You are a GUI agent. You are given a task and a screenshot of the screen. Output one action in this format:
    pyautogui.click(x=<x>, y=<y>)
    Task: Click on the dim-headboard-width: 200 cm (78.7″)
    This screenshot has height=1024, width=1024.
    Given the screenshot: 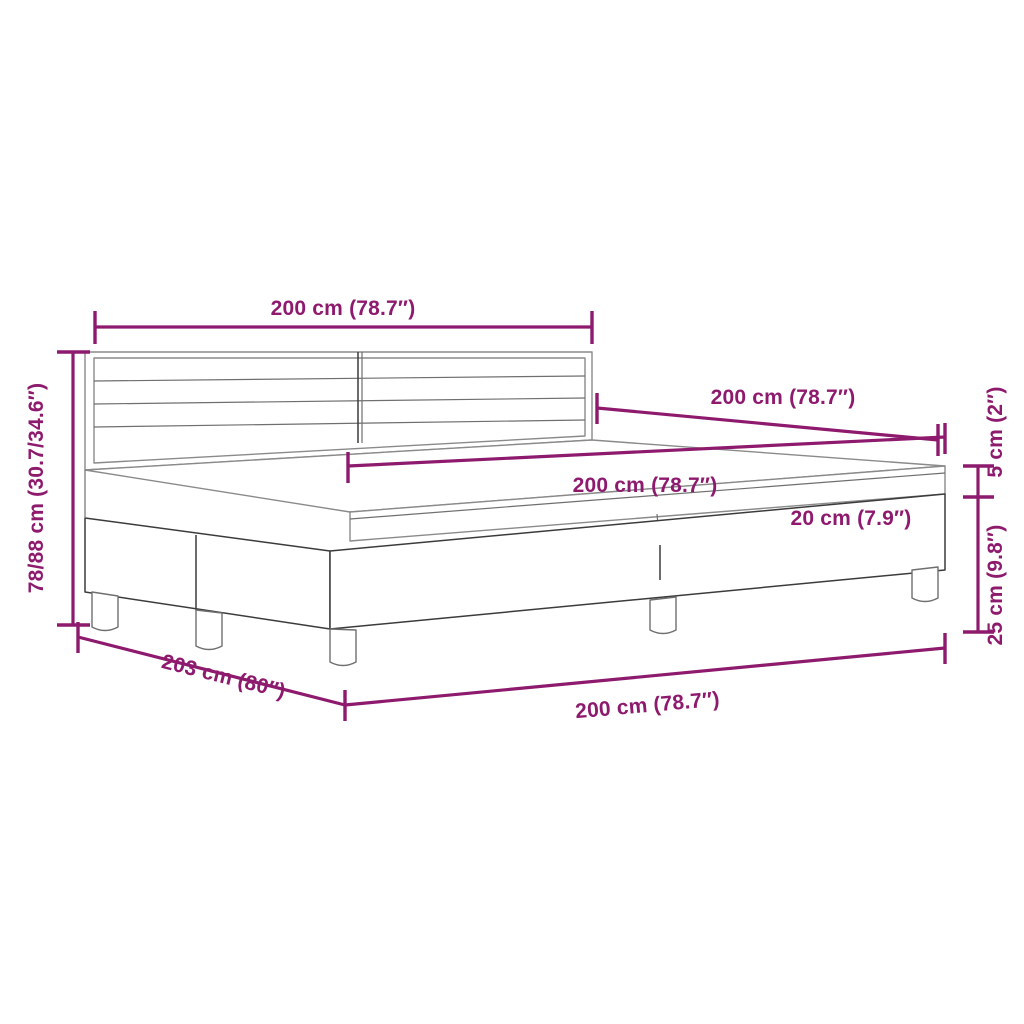 What is the action you would take?
    pyautogui.click(x=343, y=320)
    